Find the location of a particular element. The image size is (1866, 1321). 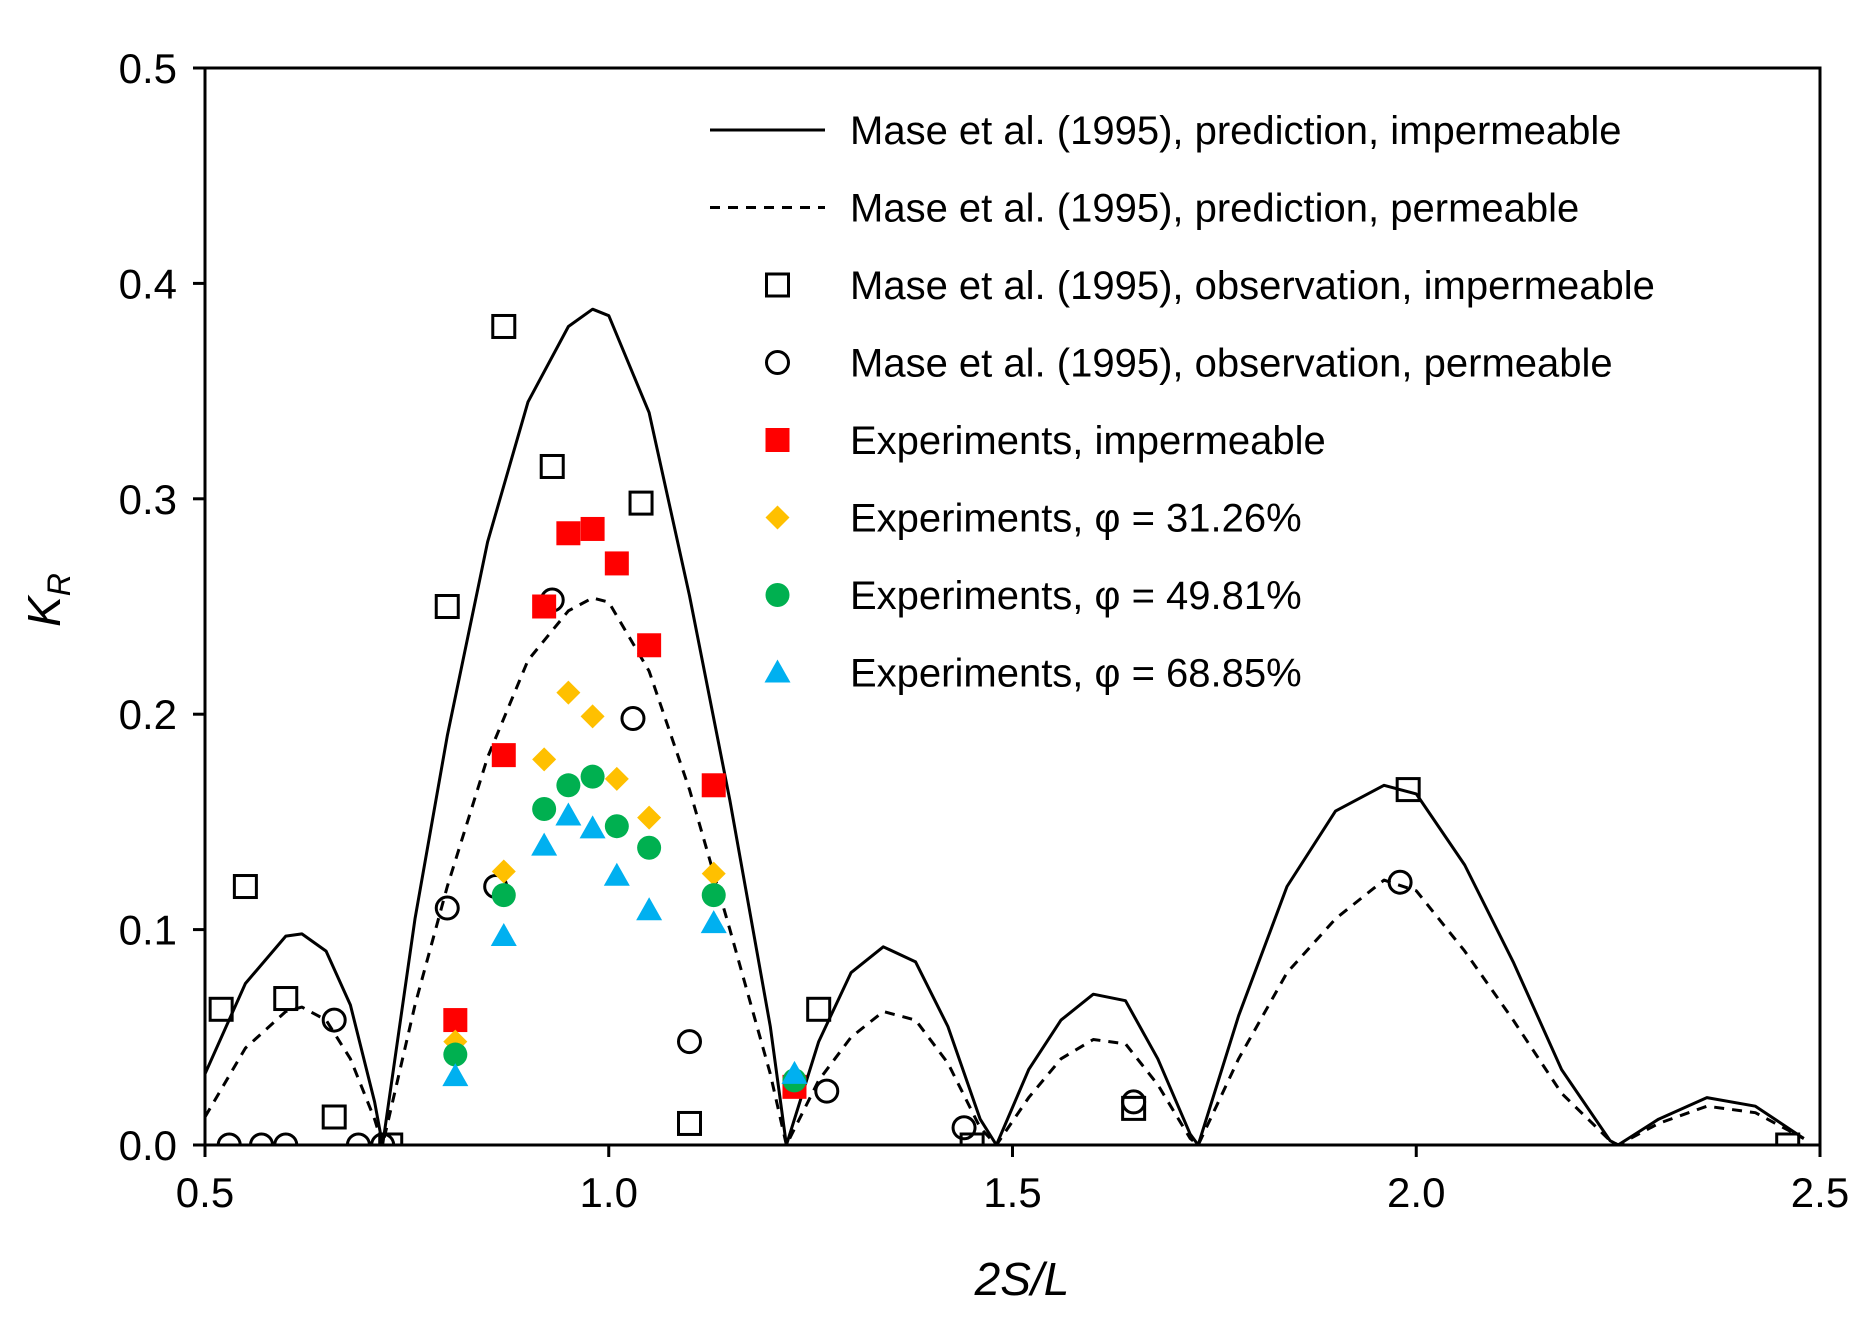

y-tick-label: 0.2 is located at coordinates (148, 714).